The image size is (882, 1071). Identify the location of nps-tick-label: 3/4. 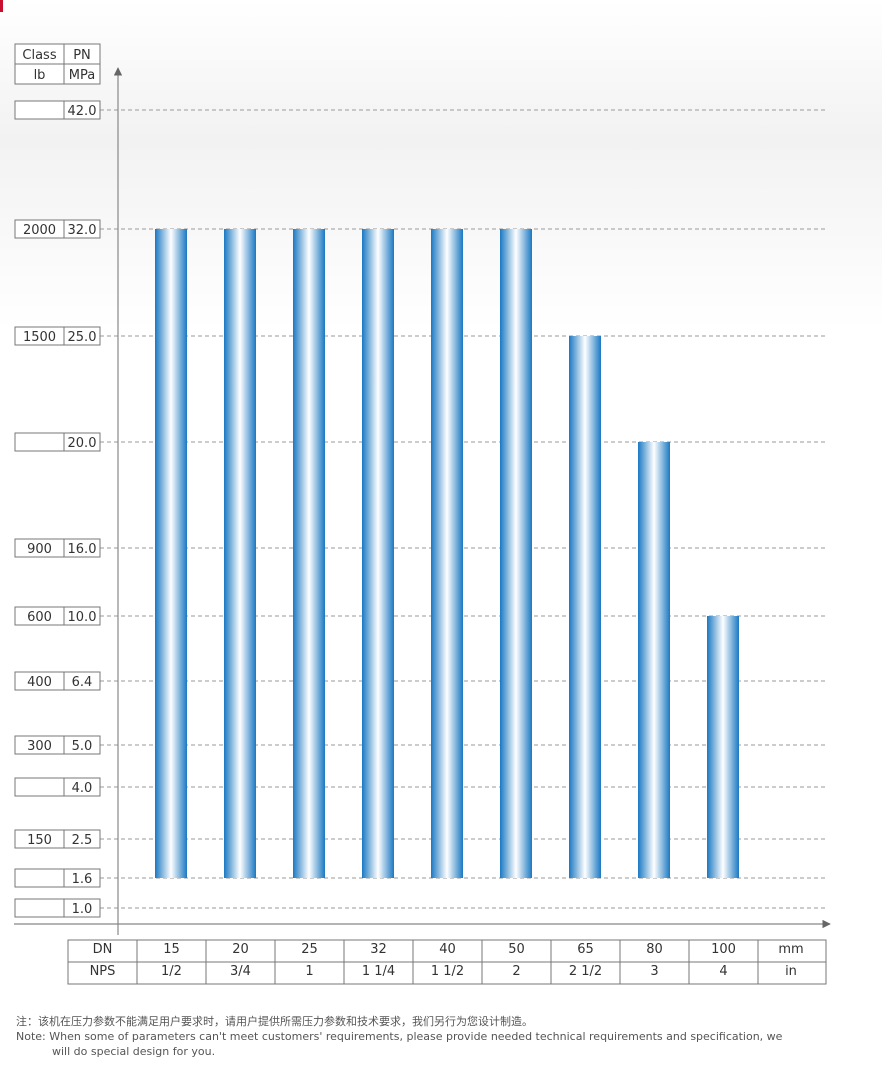
(240, 971).